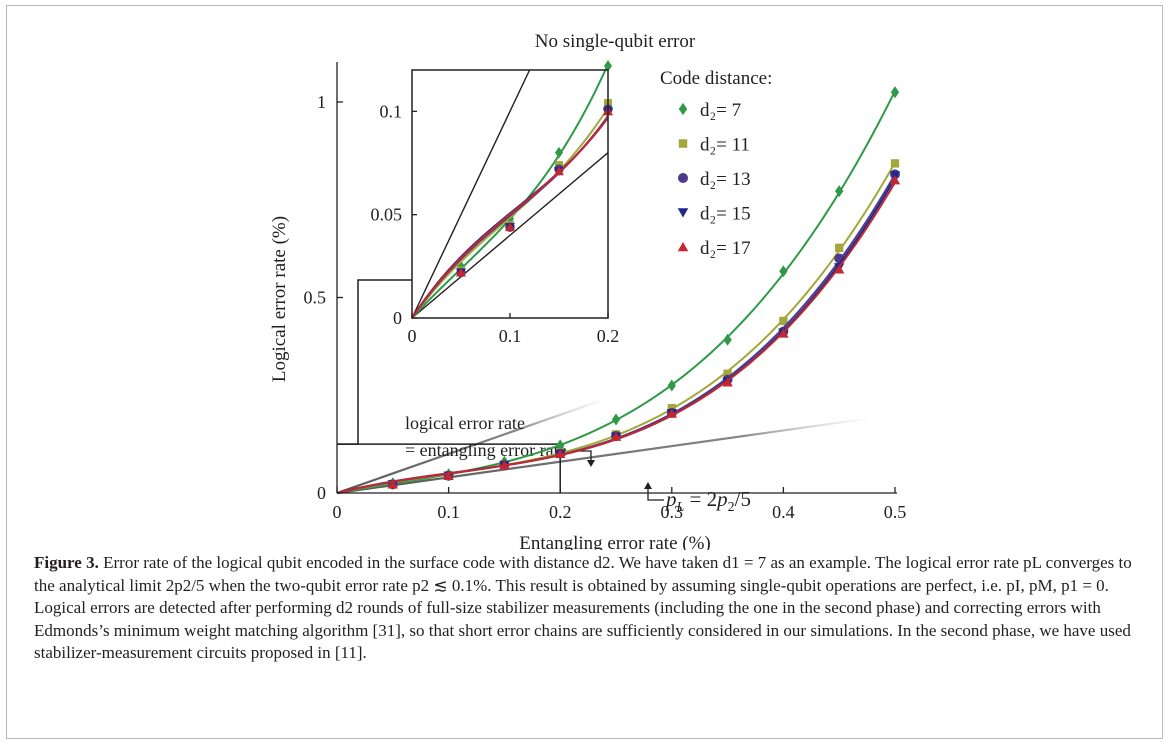 This screenshot has height=747, width=1171. I want to click on inset-plot: 0 0.1 0.2 0 0.05 0.1, so click(495, 203).